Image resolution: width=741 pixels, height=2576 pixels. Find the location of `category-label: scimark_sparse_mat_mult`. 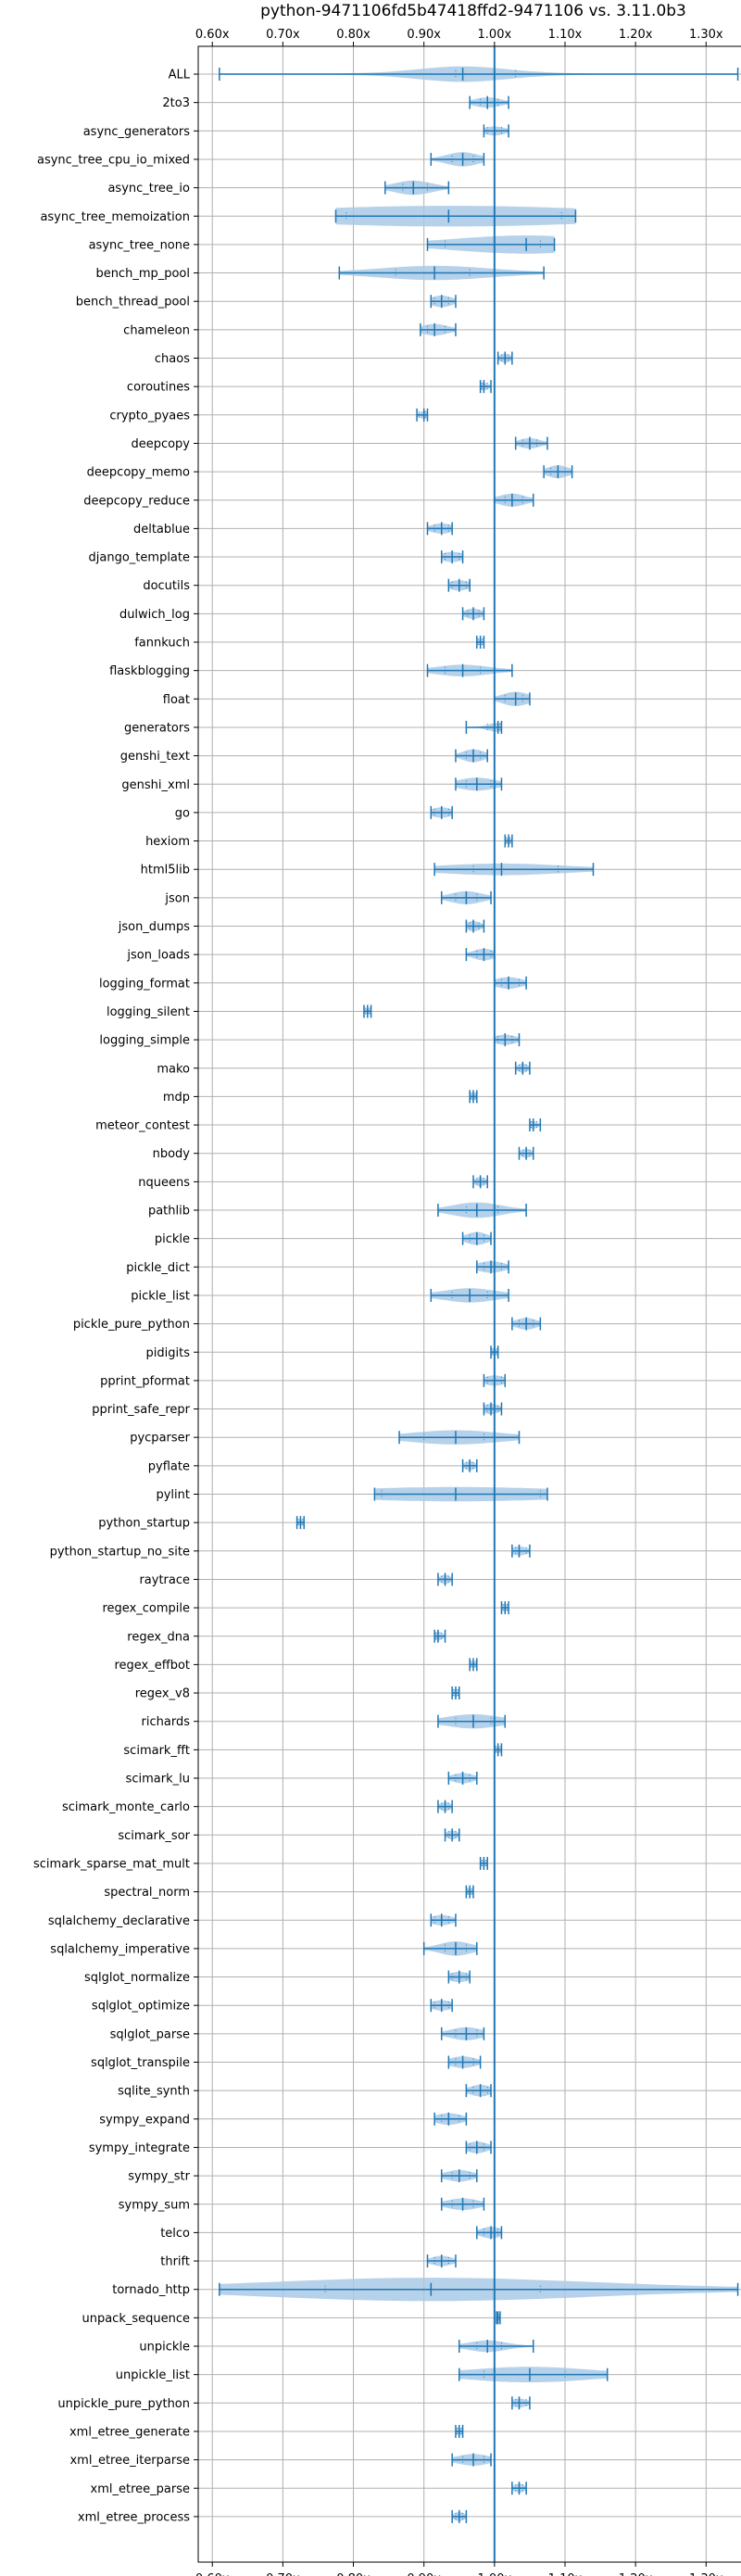

category-label: scimark_sparse_mat_mult is located at coordinates (111, 1864).